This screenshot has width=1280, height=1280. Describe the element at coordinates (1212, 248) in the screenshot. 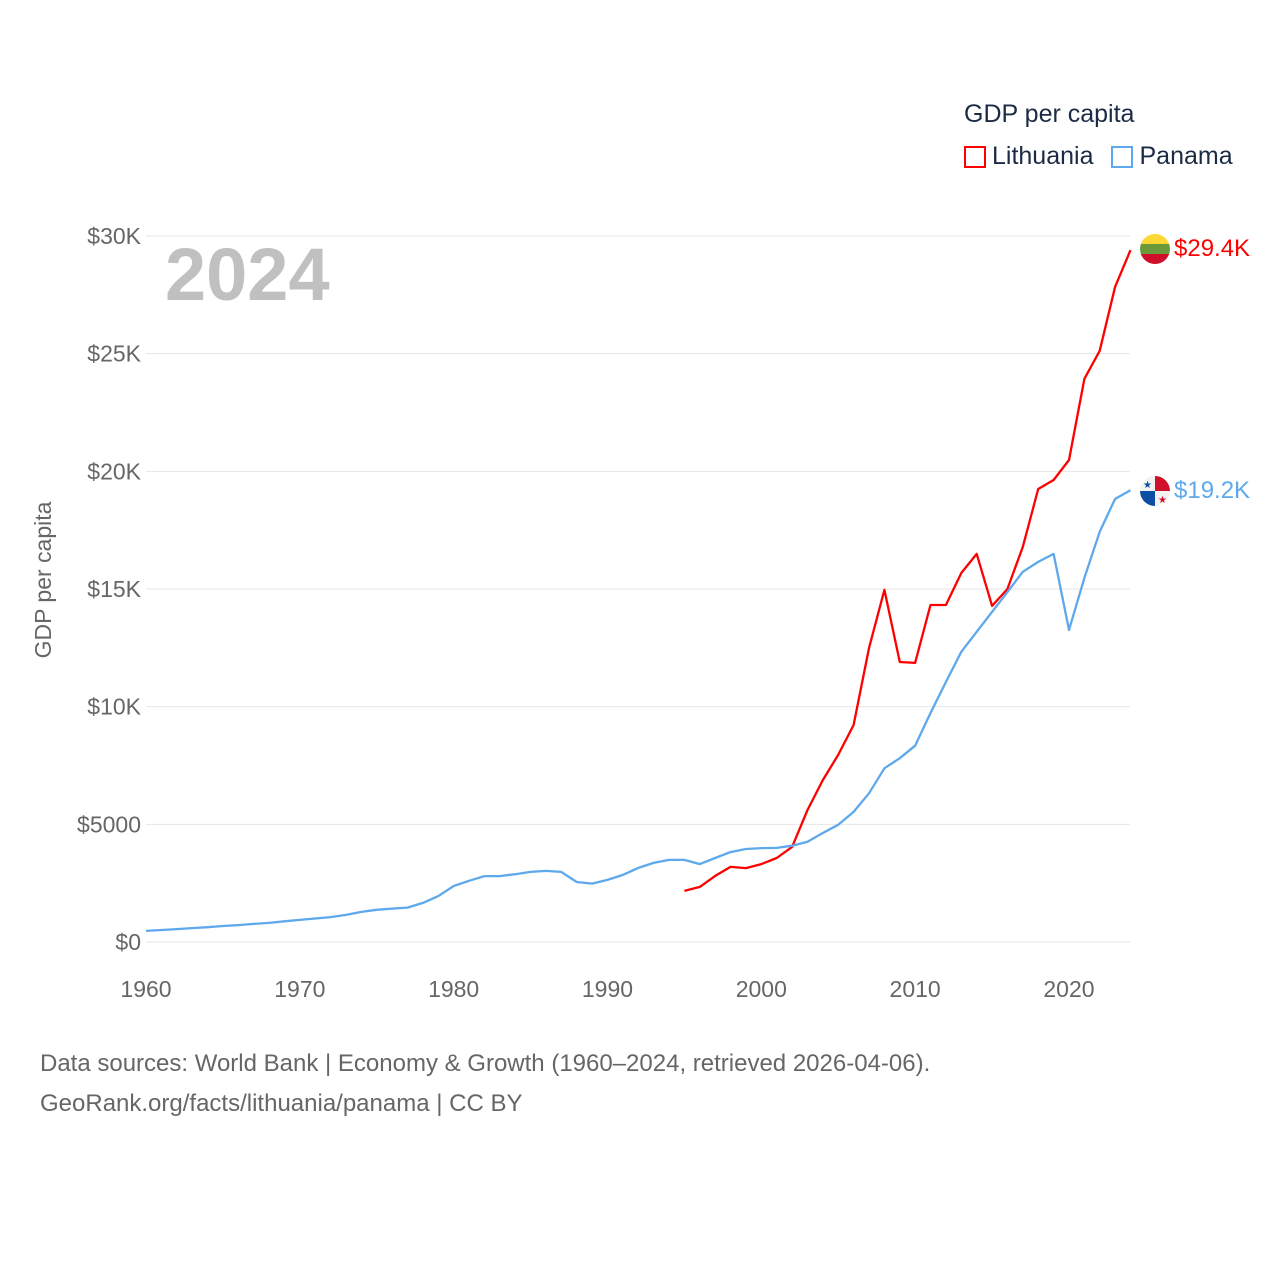

I see `lithuania-end-label: $29.4K` at that location.